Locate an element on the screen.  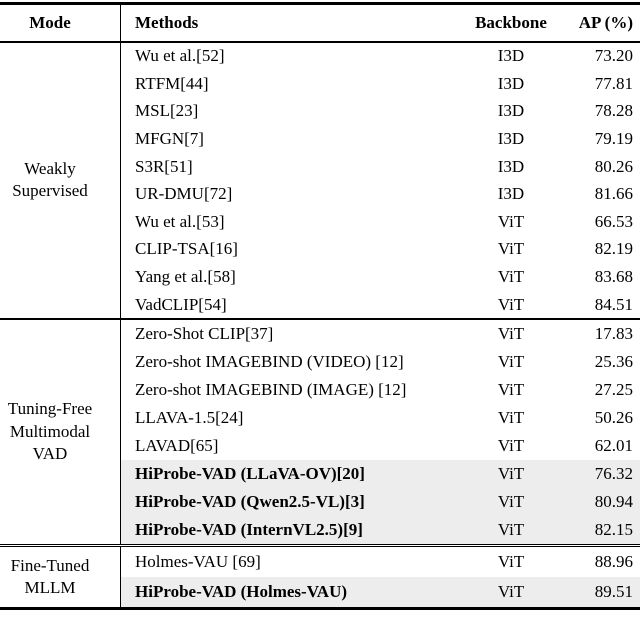
ap-cell: 81.66 is located at coordinates (613, 194).